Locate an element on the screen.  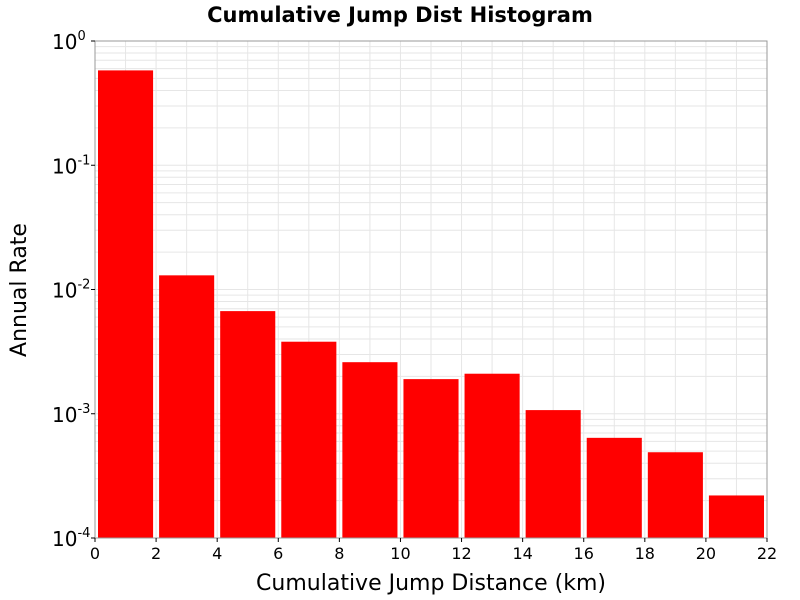
x-axis-ticks: 0 2 4 6 8 10 12 14 16 18 20 22 is located at coordinates (433, 550).